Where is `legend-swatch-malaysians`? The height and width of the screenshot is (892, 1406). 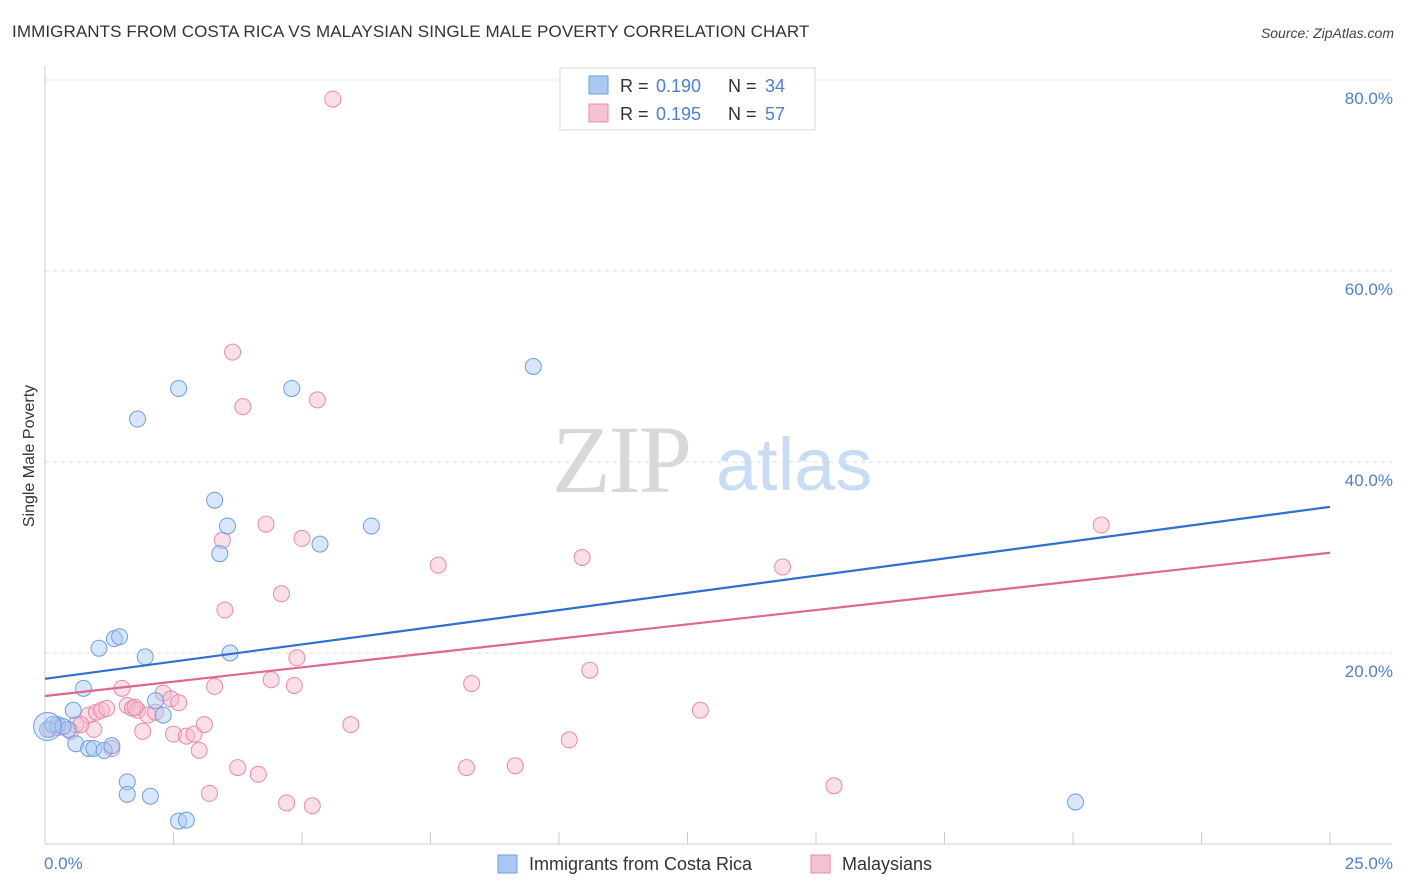 legend-swatch-malaysians is located at coordinates (598, 113).